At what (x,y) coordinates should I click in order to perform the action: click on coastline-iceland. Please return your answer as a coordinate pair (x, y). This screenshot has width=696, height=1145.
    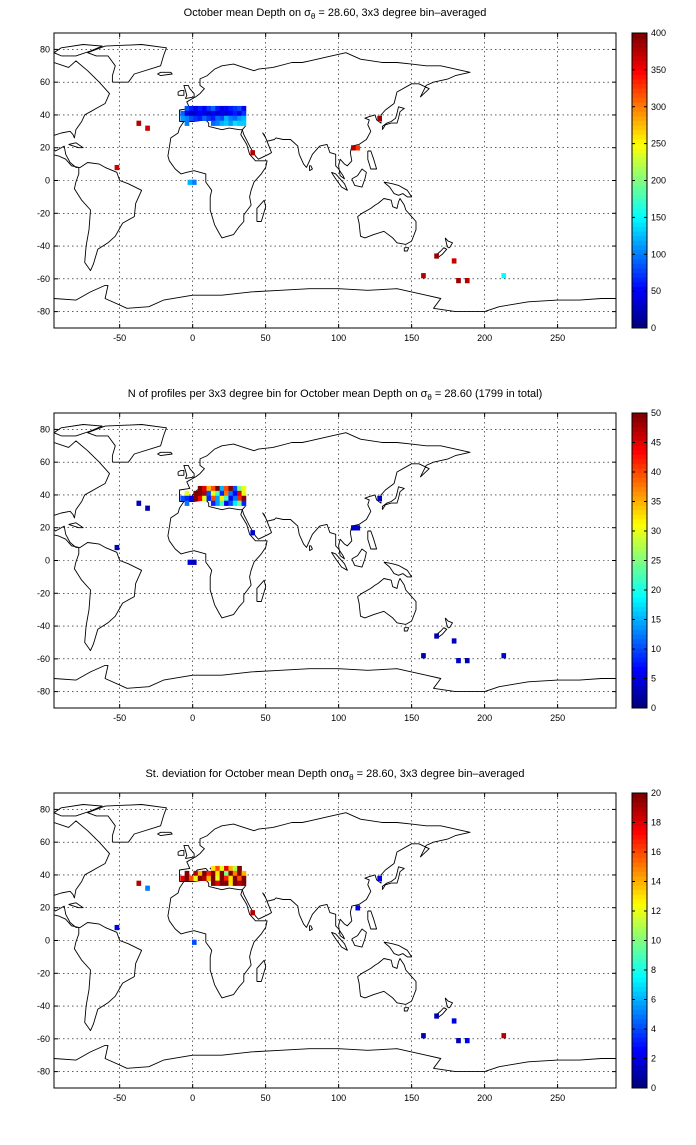
    Looking at the image, I should click on (165, 834).